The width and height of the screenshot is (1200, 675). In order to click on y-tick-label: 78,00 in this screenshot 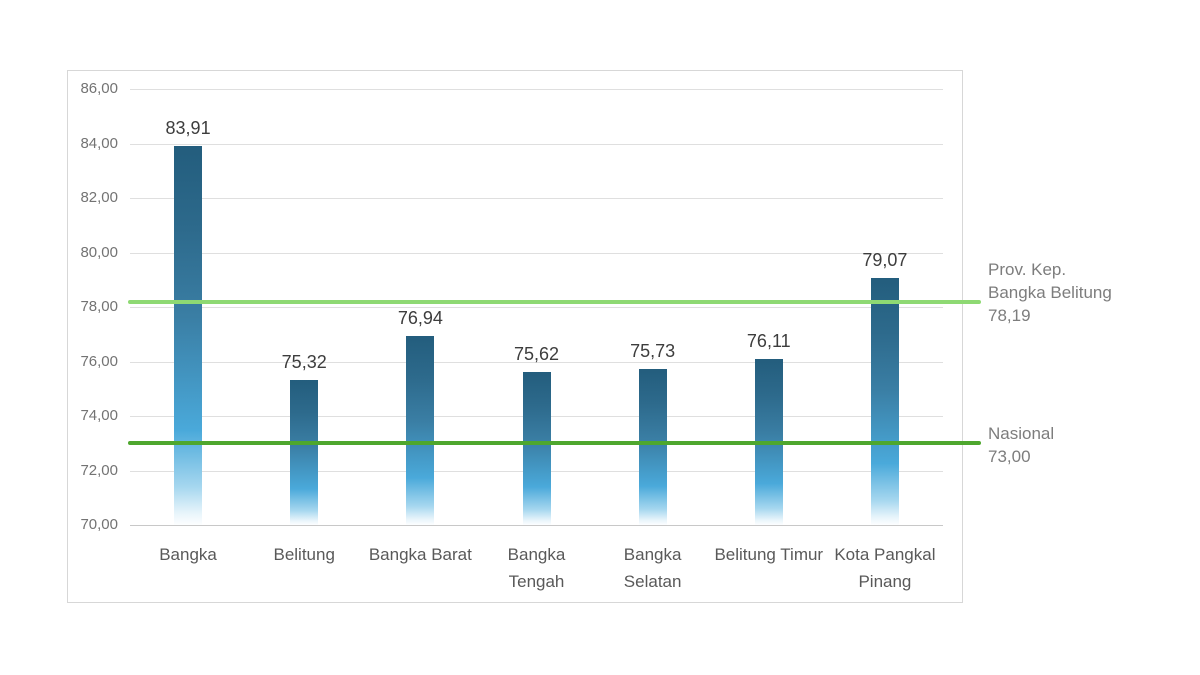, I will do `click(99, 306)`.